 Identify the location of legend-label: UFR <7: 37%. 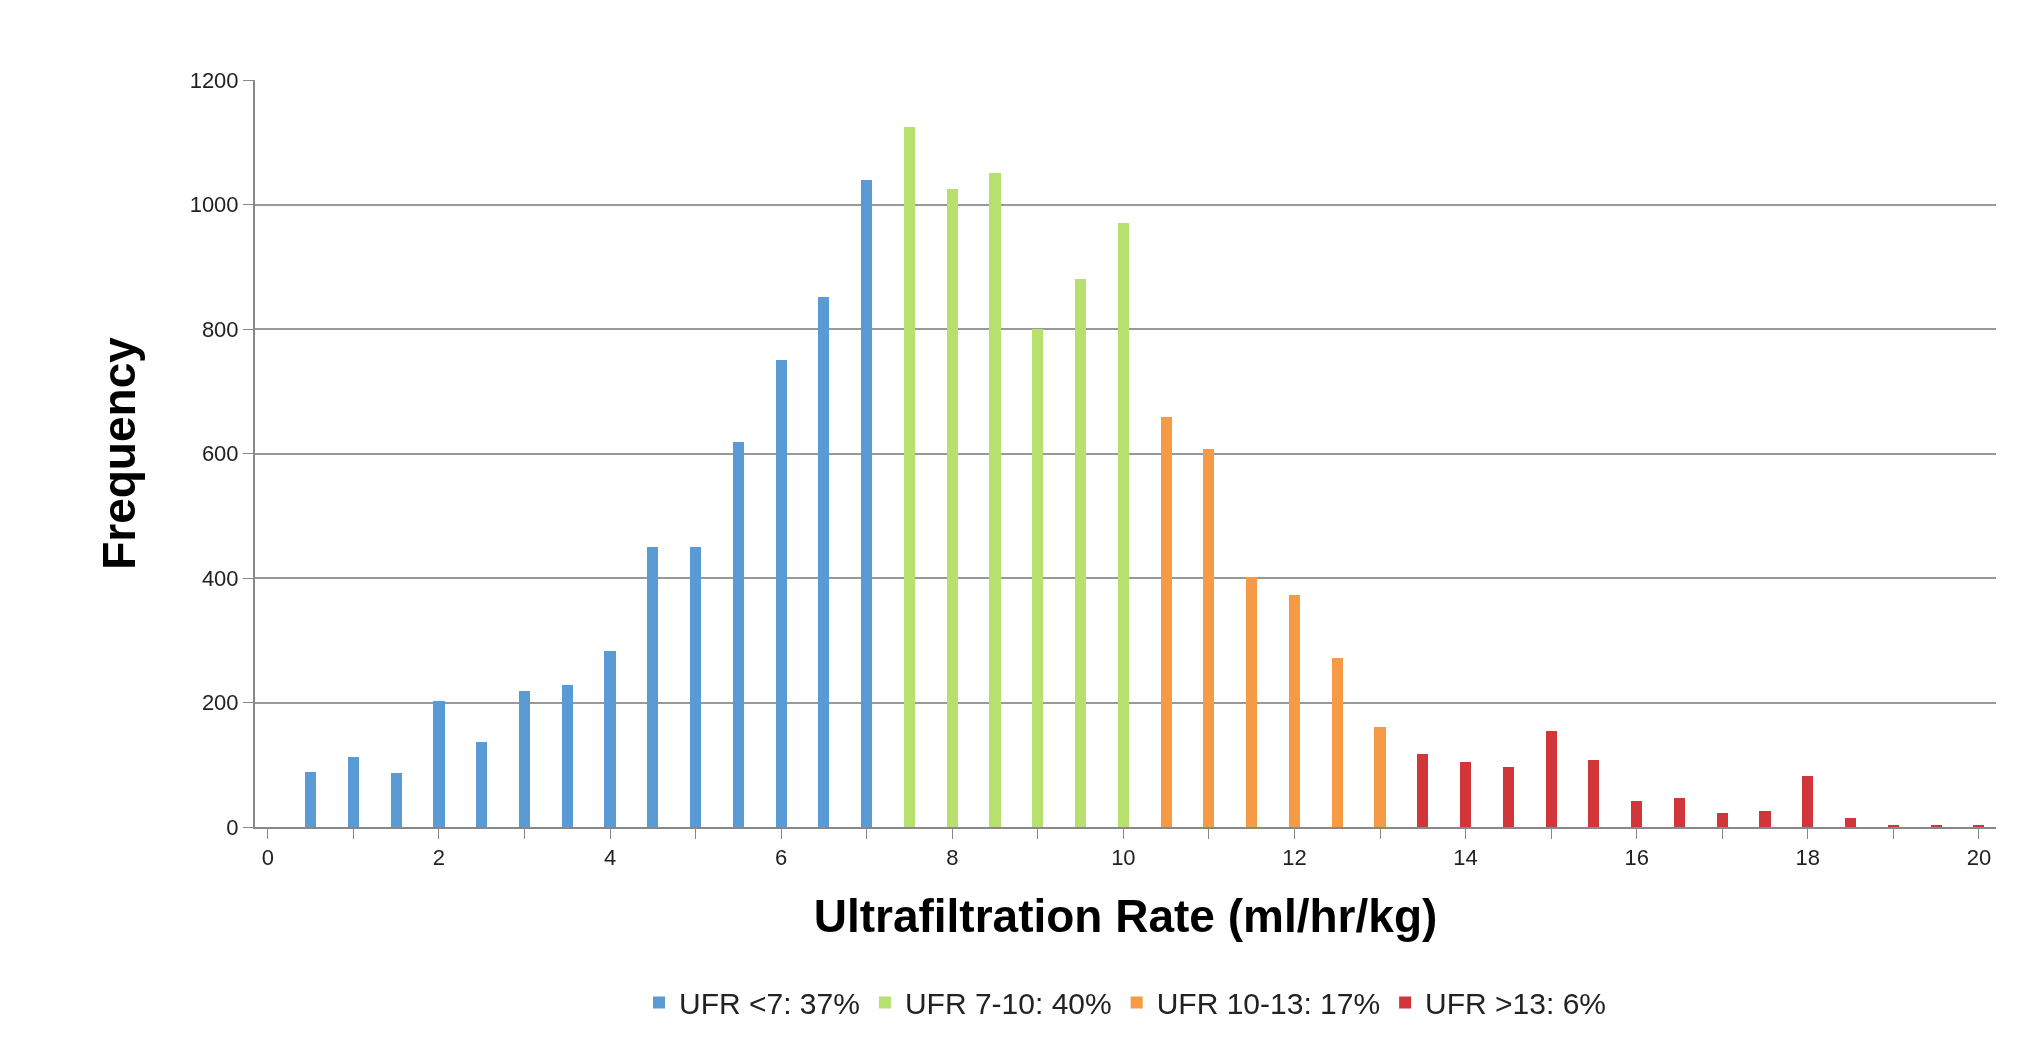
(769, 1004).